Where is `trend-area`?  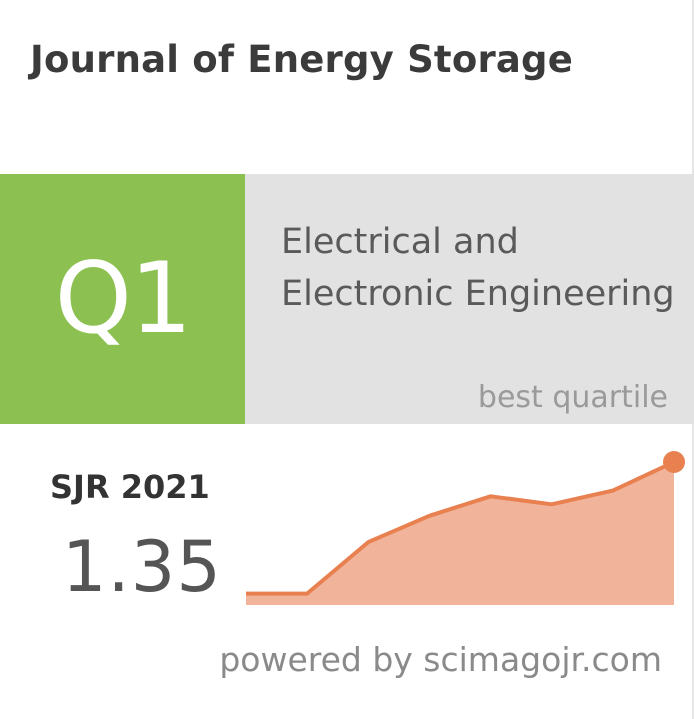
trend-area is located at coordinates (460, 533).